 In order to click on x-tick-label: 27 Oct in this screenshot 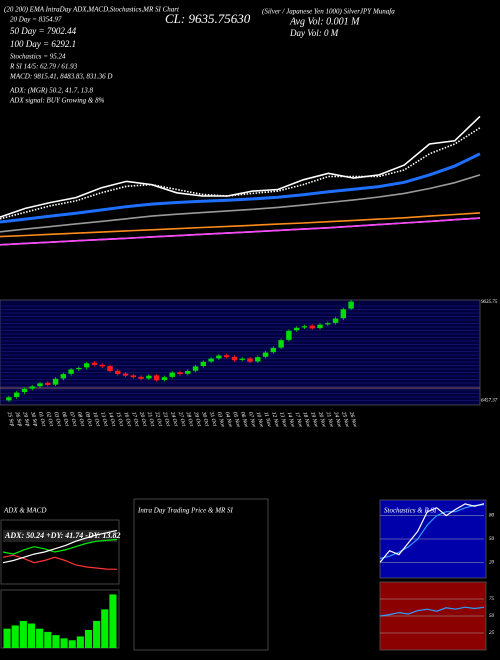, I will do `click(182, 419)`.